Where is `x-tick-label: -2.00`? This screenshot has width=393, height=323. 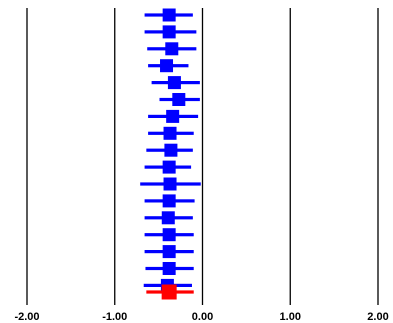 x-tick-label: -2.00 is located at coordinates (26, 317).